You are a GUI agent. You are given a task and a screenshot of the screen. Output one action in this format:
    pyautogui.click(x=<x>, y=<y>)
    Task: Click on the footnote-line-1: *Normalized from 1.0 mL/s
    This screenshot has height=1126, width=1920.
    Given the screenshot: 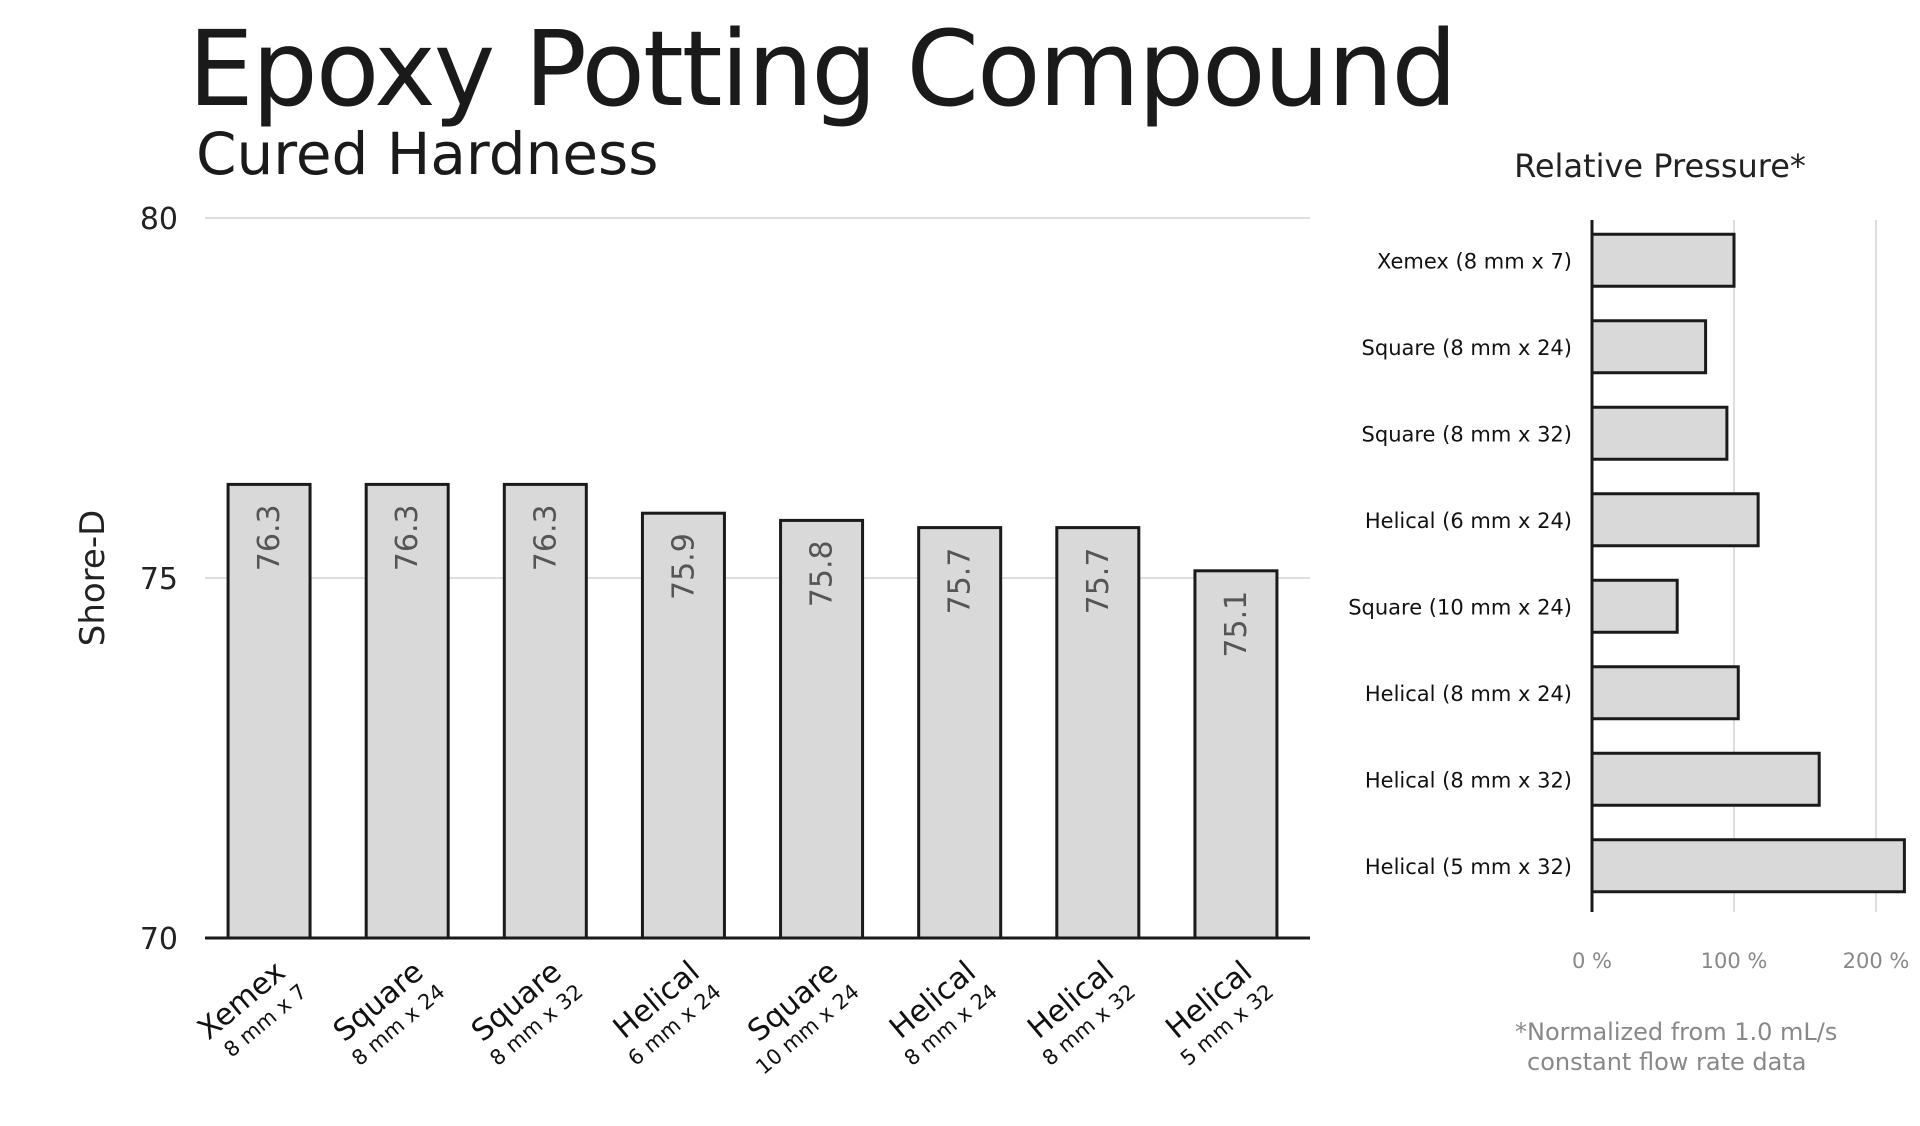 What is the action you would take?
    pyautogui.click(x=1676, y=1032)
    